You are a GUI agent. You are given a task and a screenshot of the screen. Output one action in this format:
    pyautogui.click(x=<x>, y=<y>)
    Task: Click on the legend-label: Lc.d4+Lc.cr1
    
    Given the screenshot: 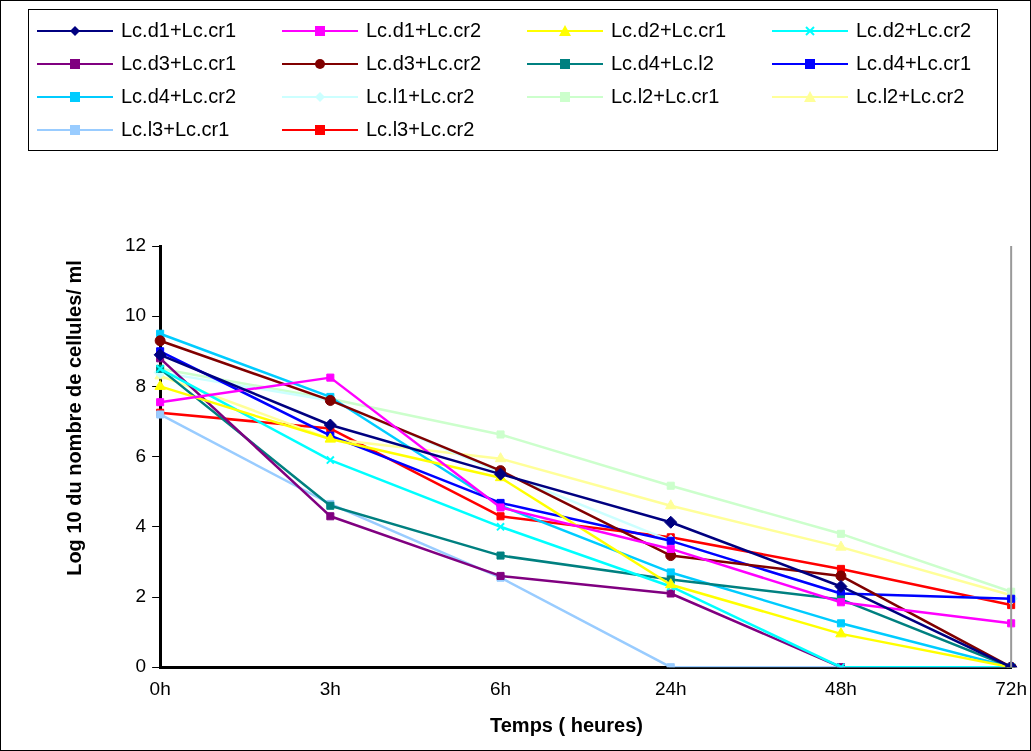 What is the action you would take?
    pyautogui.click(x=914, y=63)
    